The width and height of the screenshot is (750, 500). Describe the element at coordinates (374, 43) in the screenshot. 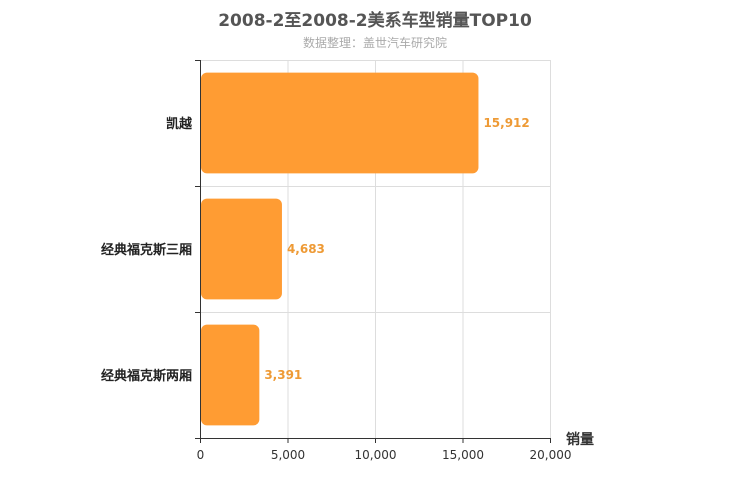

I see `chart-subtitle: 数据整理：盖世汽车研究院` at that location.